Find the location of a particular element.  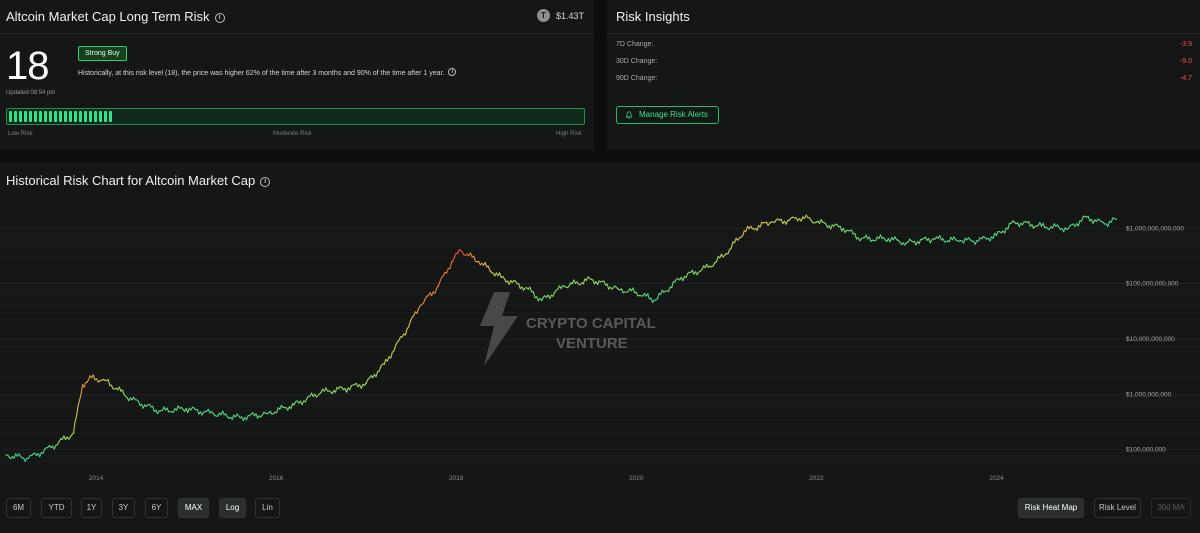

scale-button-log: Log is located at coordinates (232, 508).